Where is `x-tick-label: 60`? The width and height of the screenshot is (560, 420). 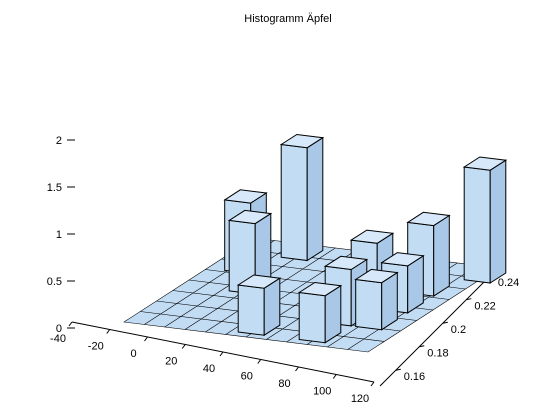
x-tick-label: 60 is located at coordinates (247, 377).